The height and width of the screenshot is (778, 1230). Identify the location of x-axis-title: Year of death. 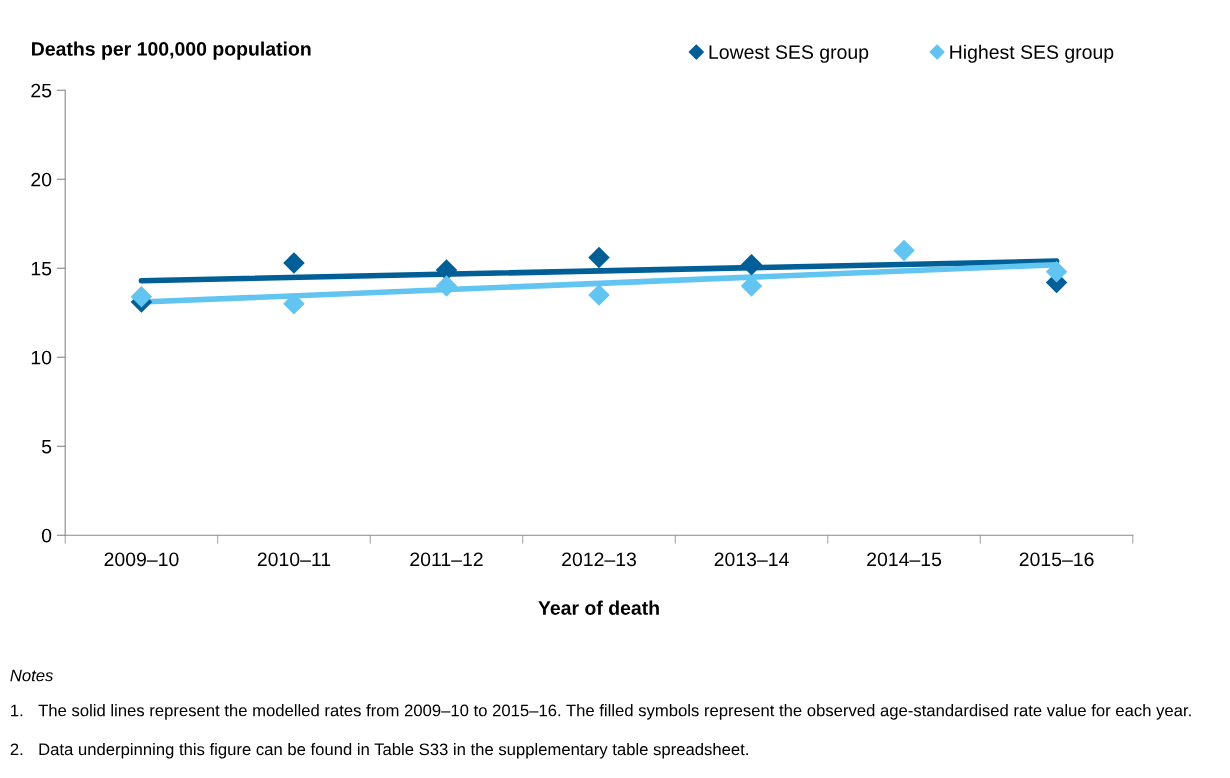
(598, 607).